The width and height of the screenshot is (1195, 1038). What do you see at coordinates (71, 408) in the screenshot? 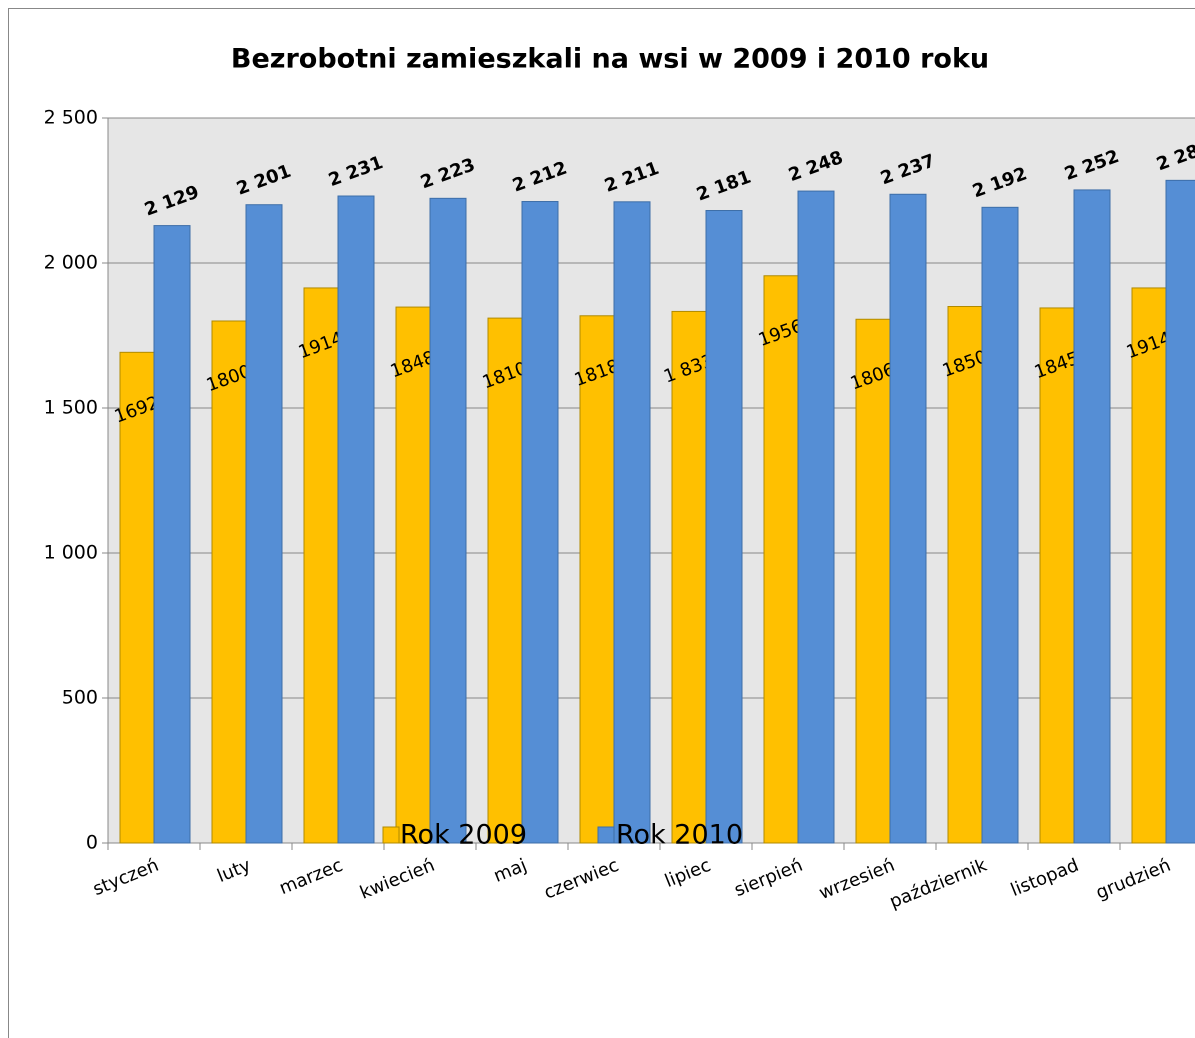
I see `y-tick-label: 1 500` at bounding box center [71, 408].